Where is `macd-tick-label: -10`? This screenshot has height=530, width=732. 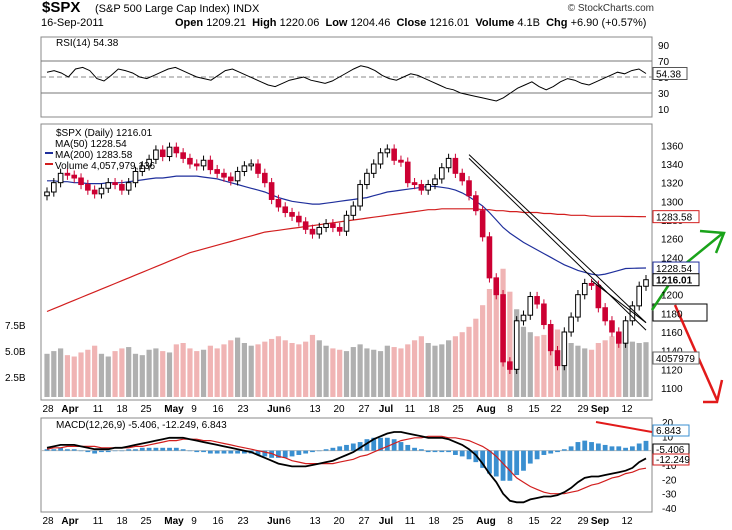
macd-tick-label: -10 is located at coordinates (669, 466).